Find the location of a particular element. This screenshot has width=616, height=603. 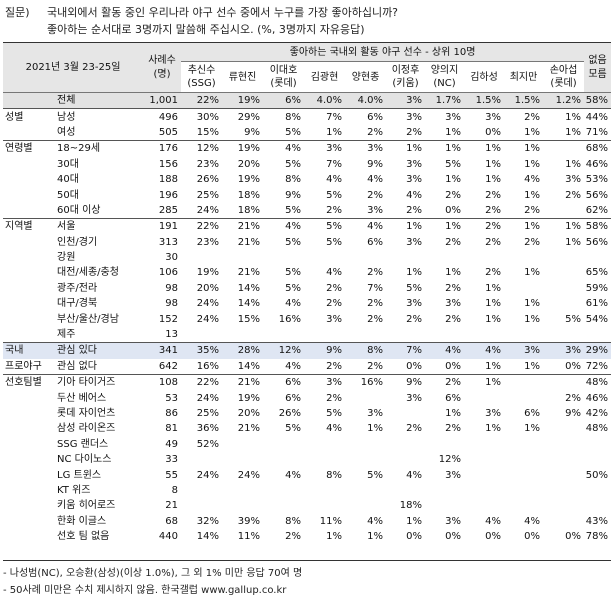

subgroup-label: 관심 있다 is located at coordinates (99, 350).